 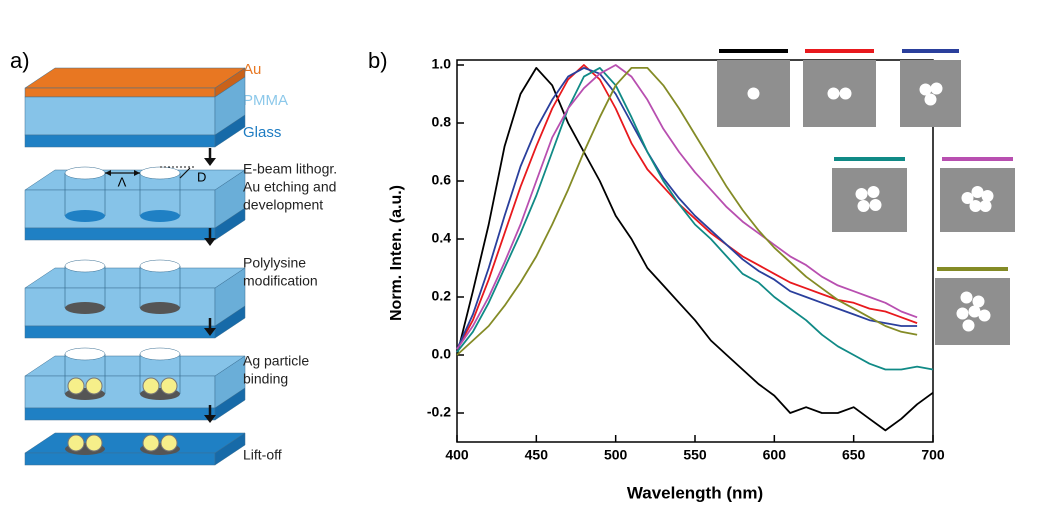 I want to click on layer-au: Au, so click(x=252, y=69).